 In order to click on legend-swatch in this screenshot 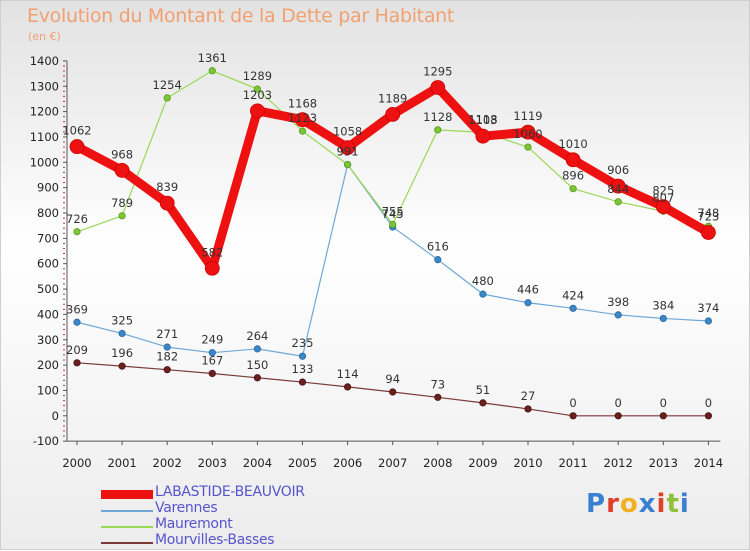, I will do `click(127, 527)`.